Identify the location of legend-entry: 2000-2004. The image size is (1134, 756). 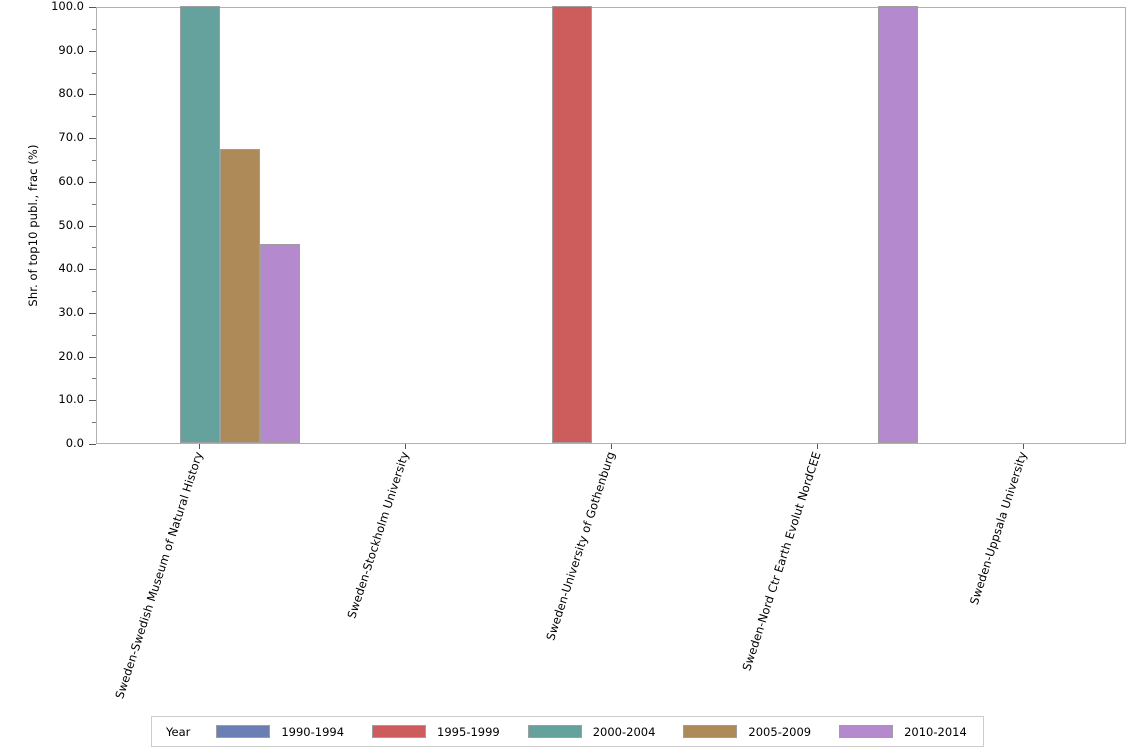
(591, 731).